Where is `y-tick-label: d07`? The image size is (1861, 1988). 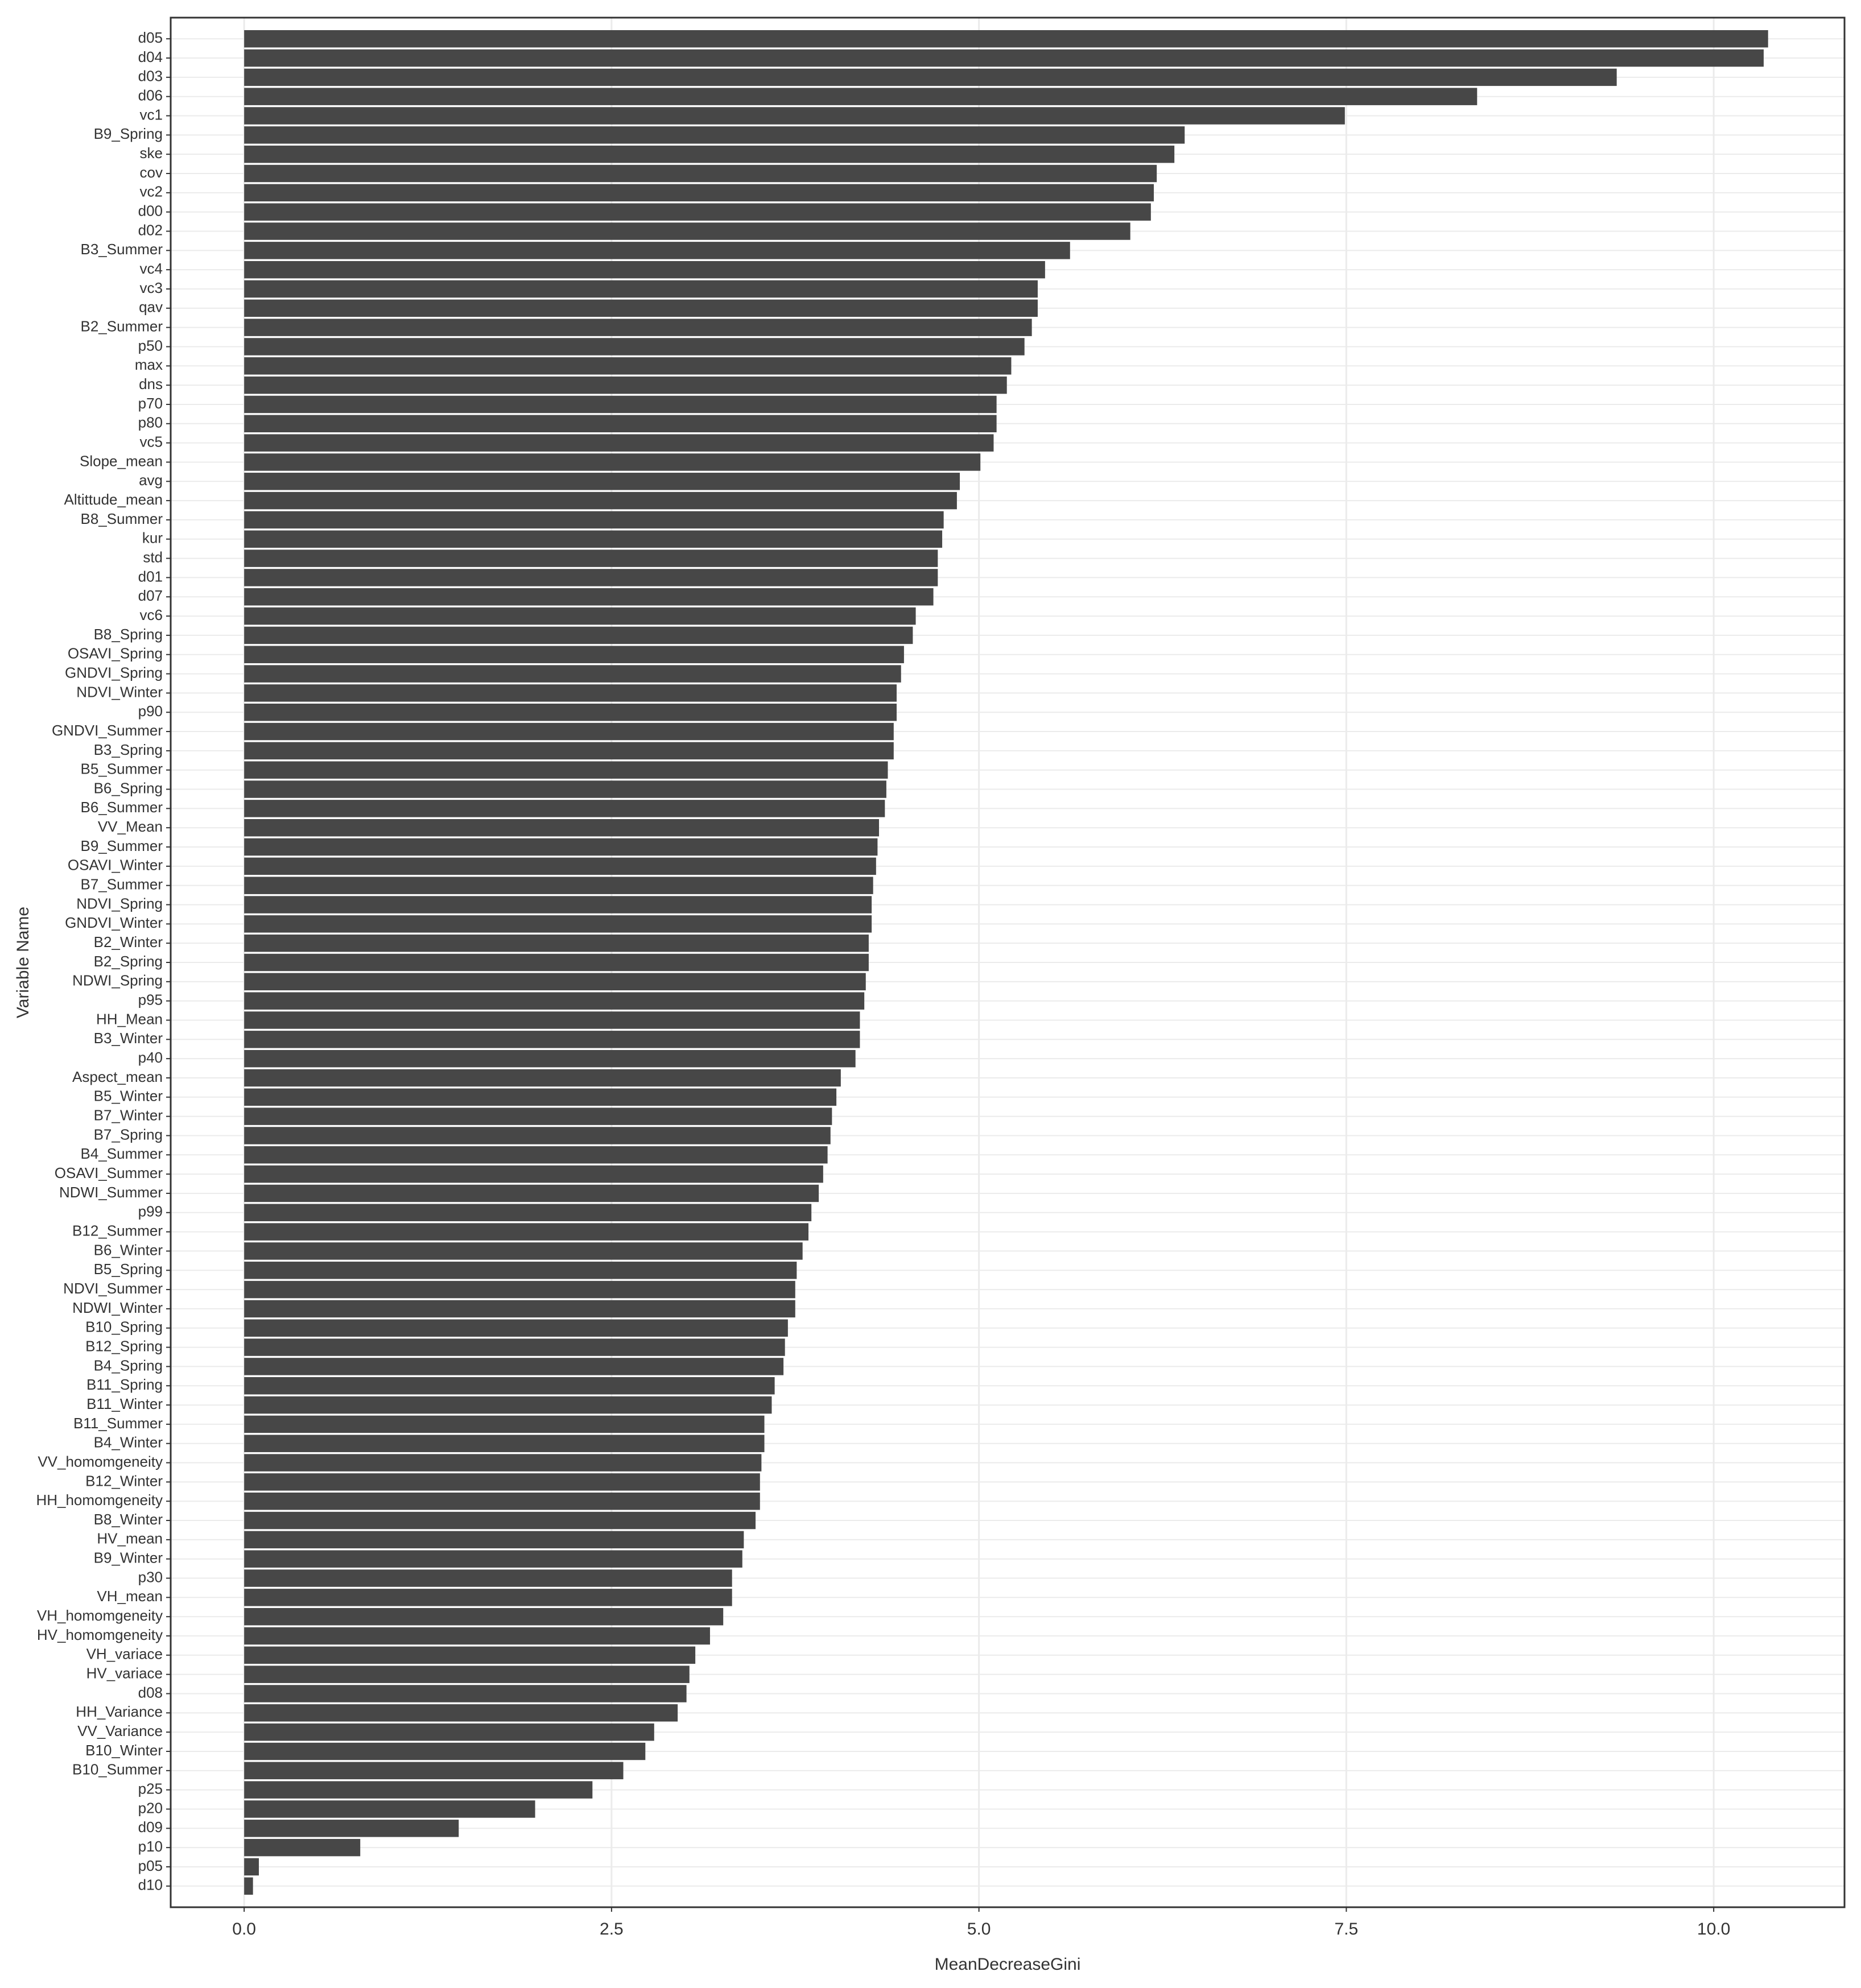
y-tick-label: d07 is located at coordinates (150, 595).